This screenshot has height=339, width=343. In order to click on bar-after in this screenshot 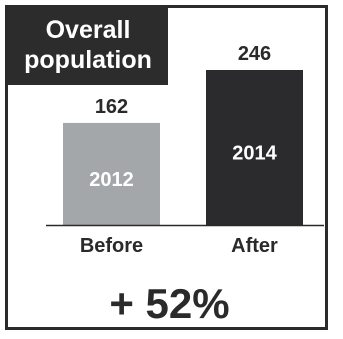, I will do `click(254, 147)`.